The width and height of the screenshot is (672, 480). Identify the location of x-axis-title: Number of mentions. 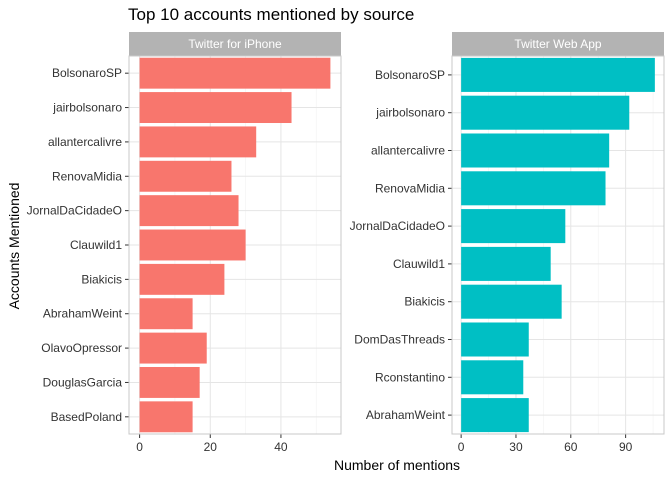
(397, 465).